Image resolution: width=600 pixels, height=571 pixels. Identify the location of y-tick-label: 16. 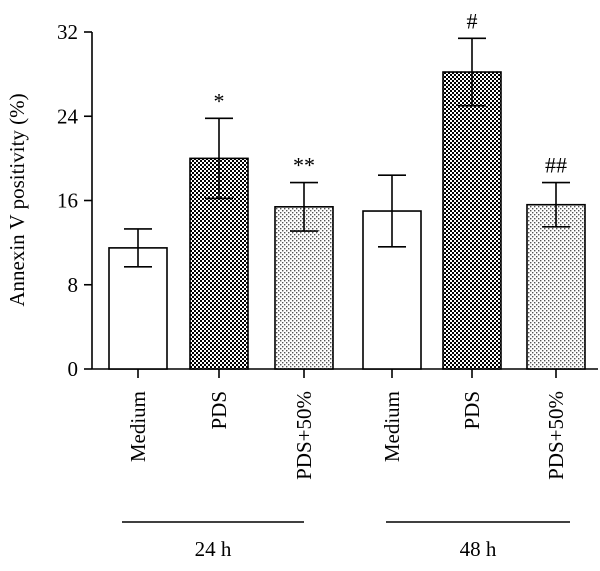
(67, 201).